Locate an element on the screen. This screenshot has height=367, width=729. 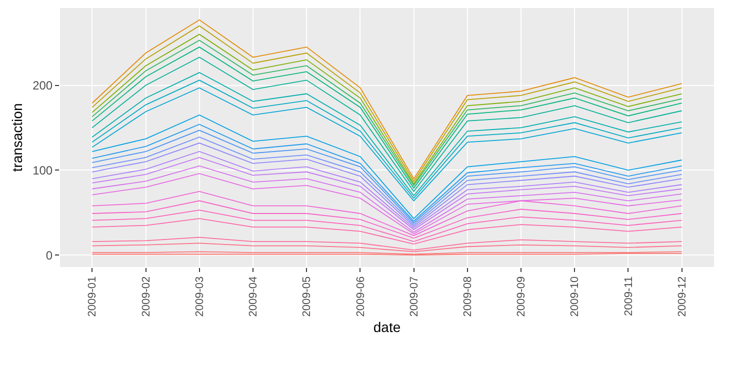
y-tick-label: 100 is located at coordinates (42, 170).